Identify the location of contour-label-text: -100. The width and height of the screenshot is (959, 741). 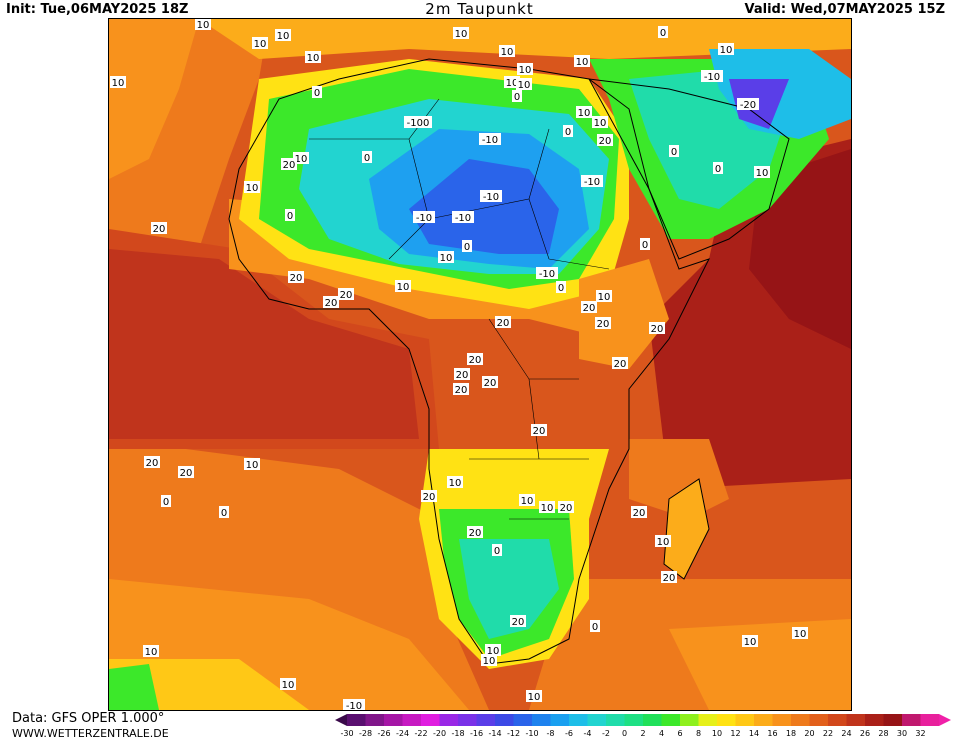
(418, 123).